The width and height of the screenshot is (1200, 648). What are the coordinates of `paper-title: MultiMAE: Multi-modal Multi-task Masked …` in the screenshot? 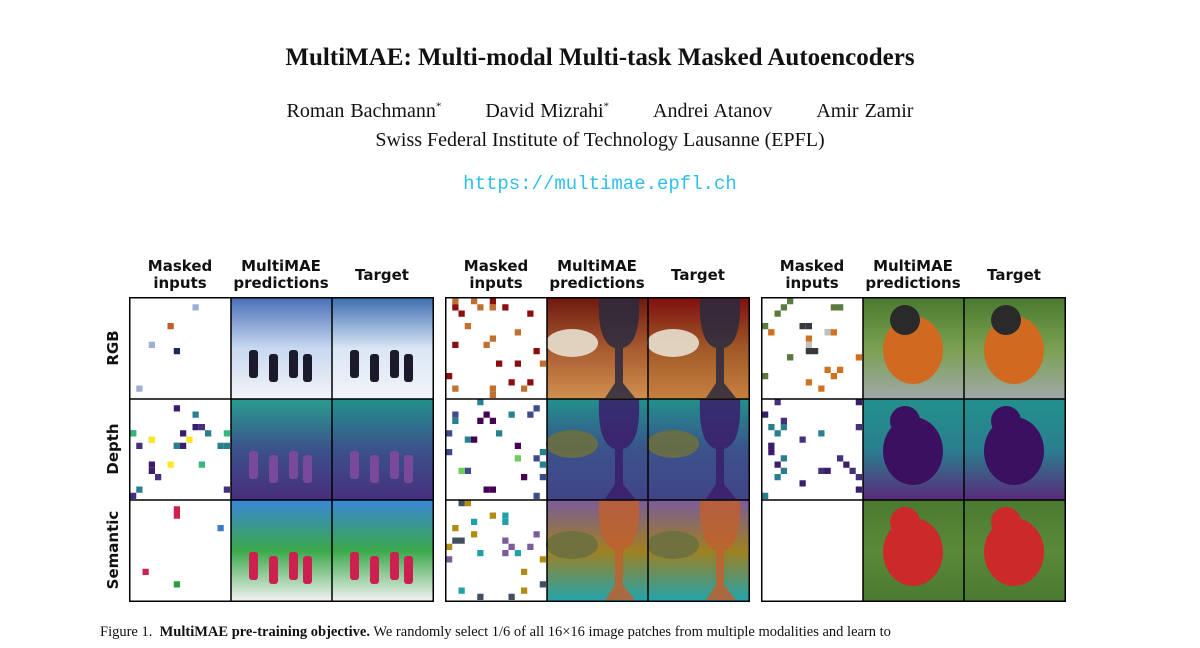 It's located at (600, 57).